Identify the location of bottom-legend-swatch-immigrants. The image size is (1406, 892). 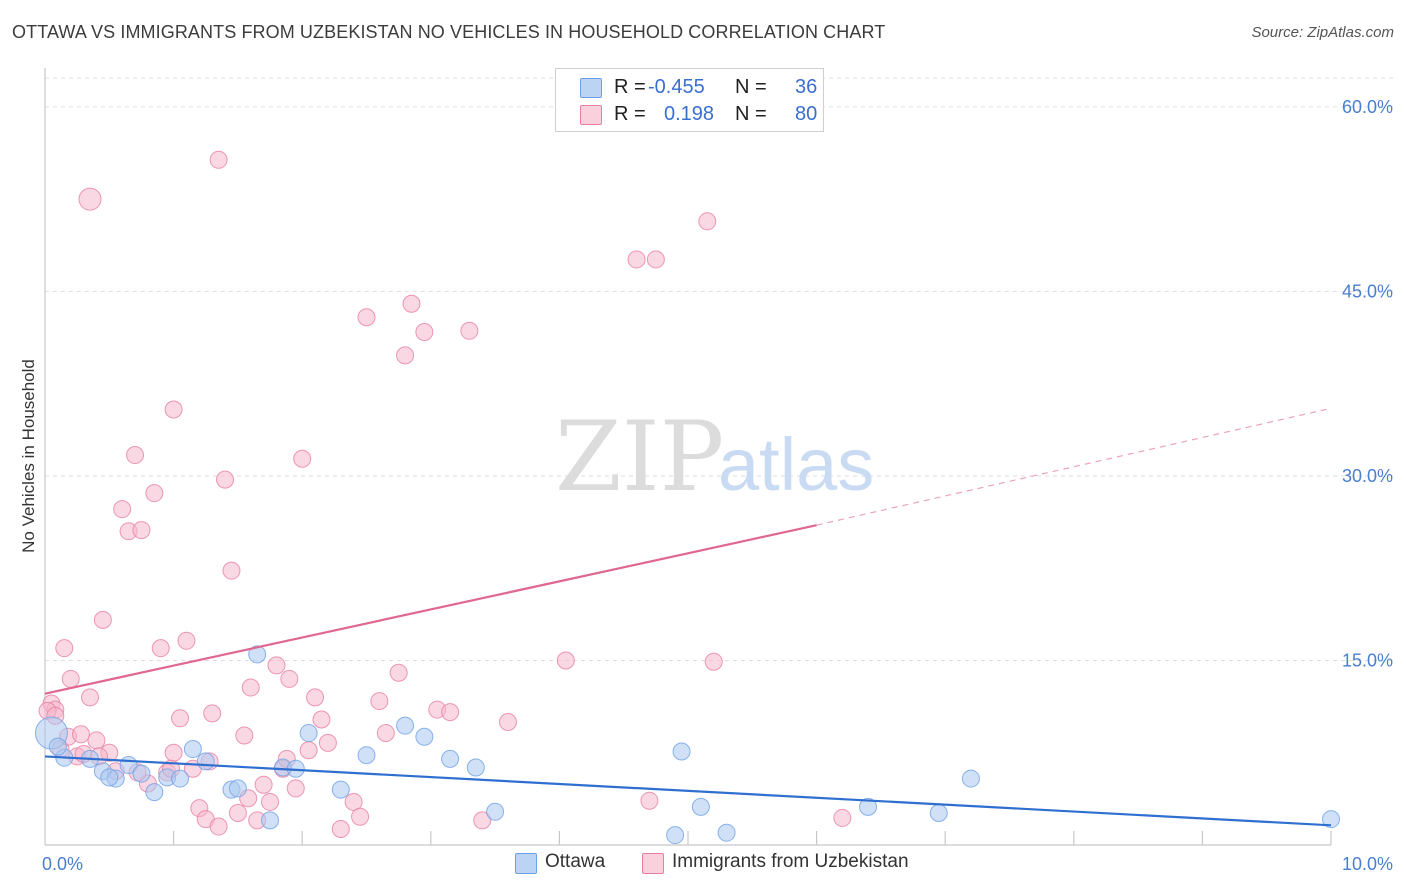
(653, 863).